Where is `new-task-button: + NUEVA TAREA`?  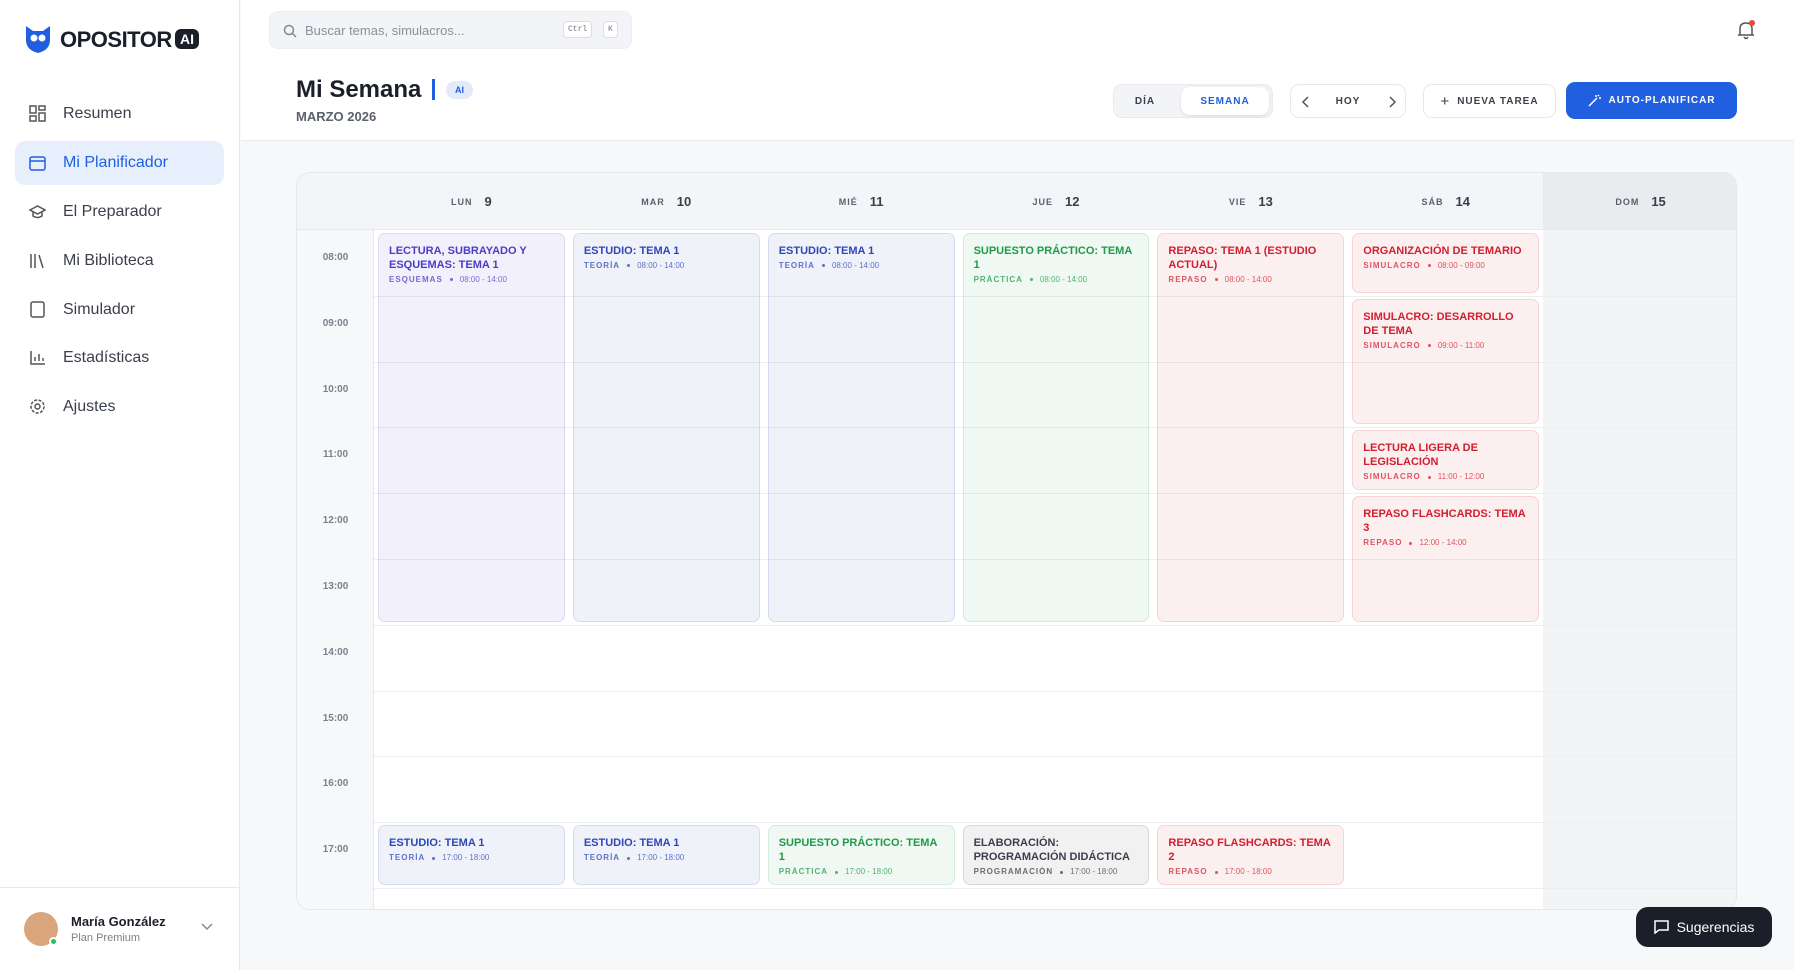 new-task-button: + NUEVA TAREA is located at coordinates (1489, 101).